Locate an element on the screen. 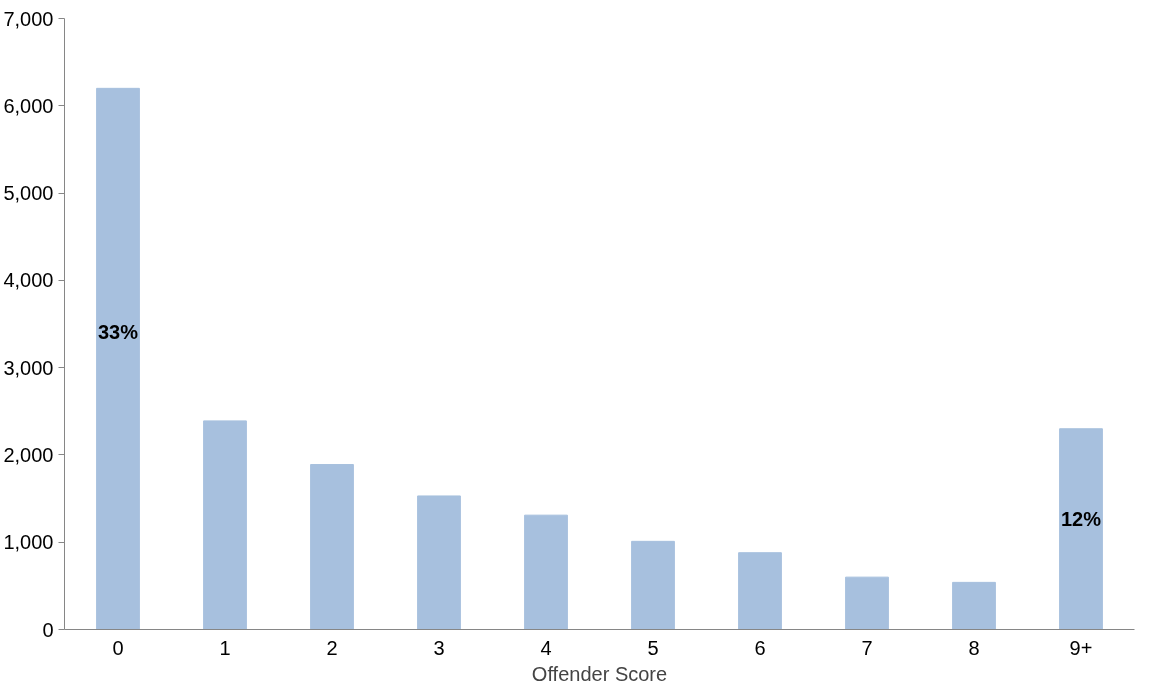 The image size is (1154, 687). annotation: 12% is located at coordinates (1081, 519).